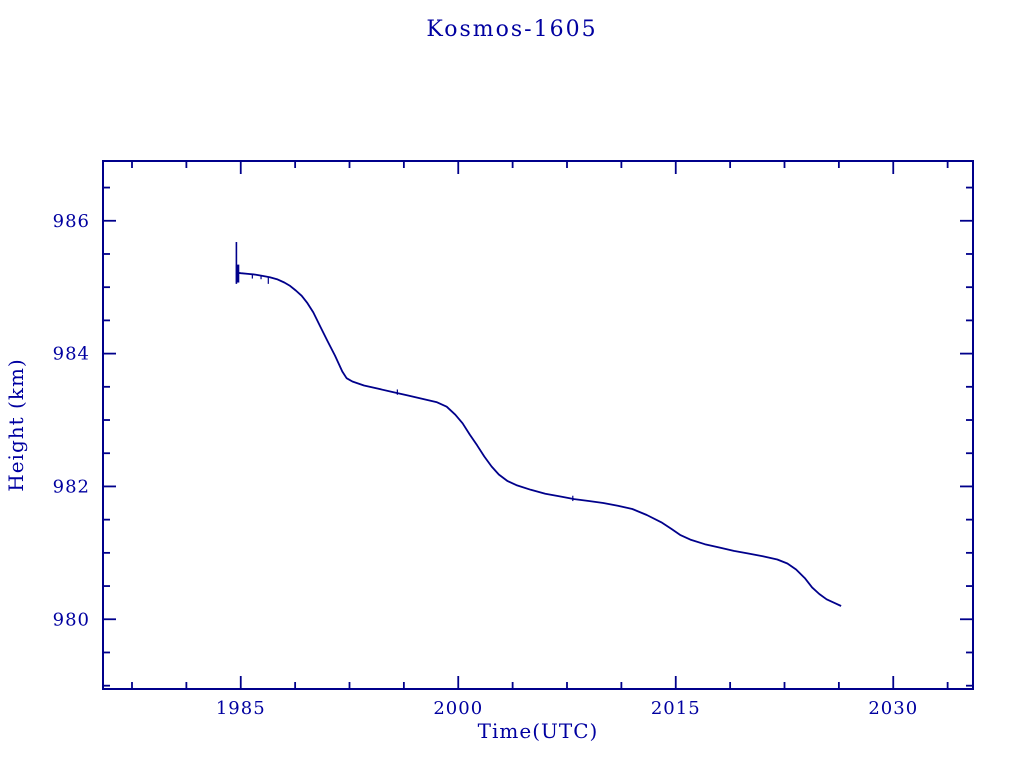 Image resolution: width=1024 pixels, height=768 pixels. Describe the element at coordinates (241, 708) in the screenshot. I see `x-tick-label: 1985` at that location.